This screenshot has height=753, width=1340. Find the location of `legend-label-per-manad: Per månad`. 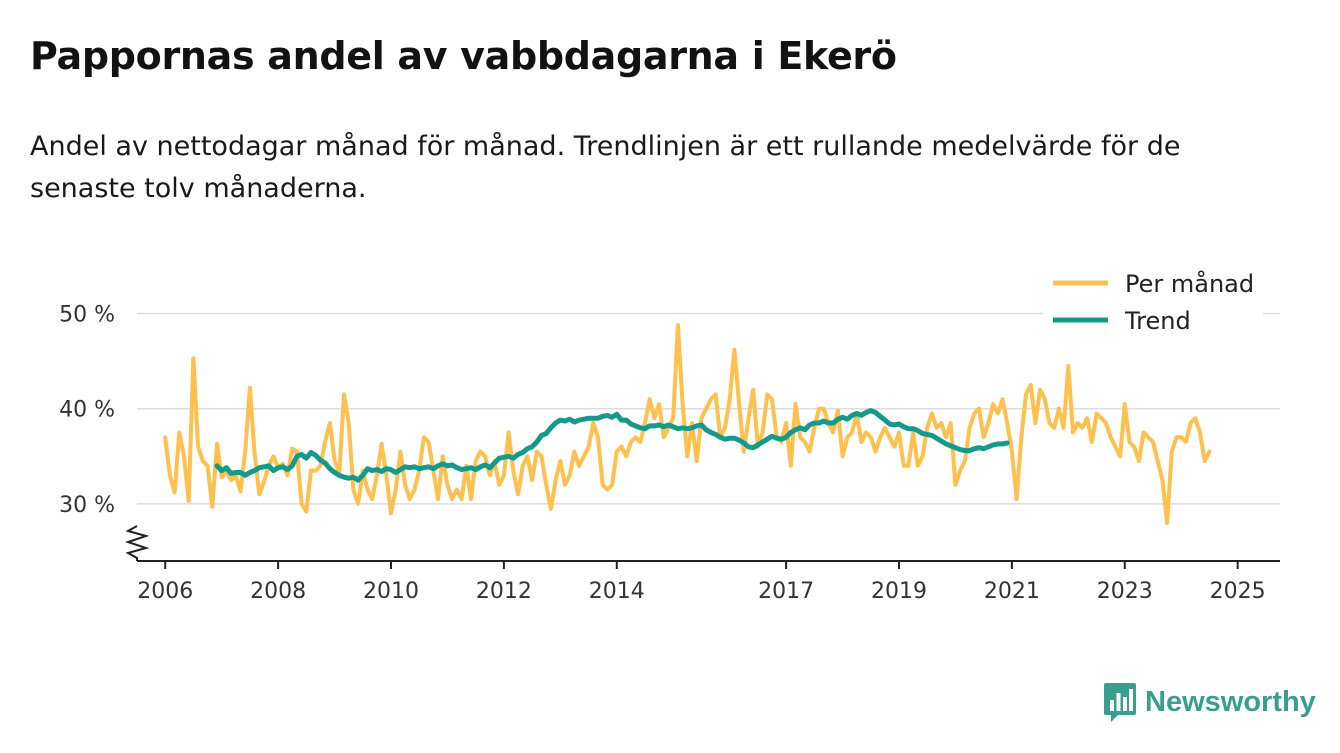

legend-label-per-manad: Per månad is located at coordinates (1189, 283).